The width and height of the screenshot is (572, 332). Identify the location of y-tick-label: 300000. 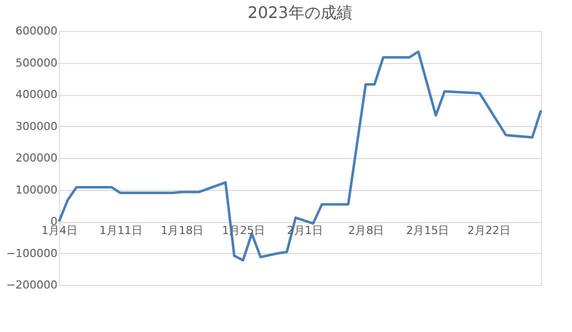
(37, 126).